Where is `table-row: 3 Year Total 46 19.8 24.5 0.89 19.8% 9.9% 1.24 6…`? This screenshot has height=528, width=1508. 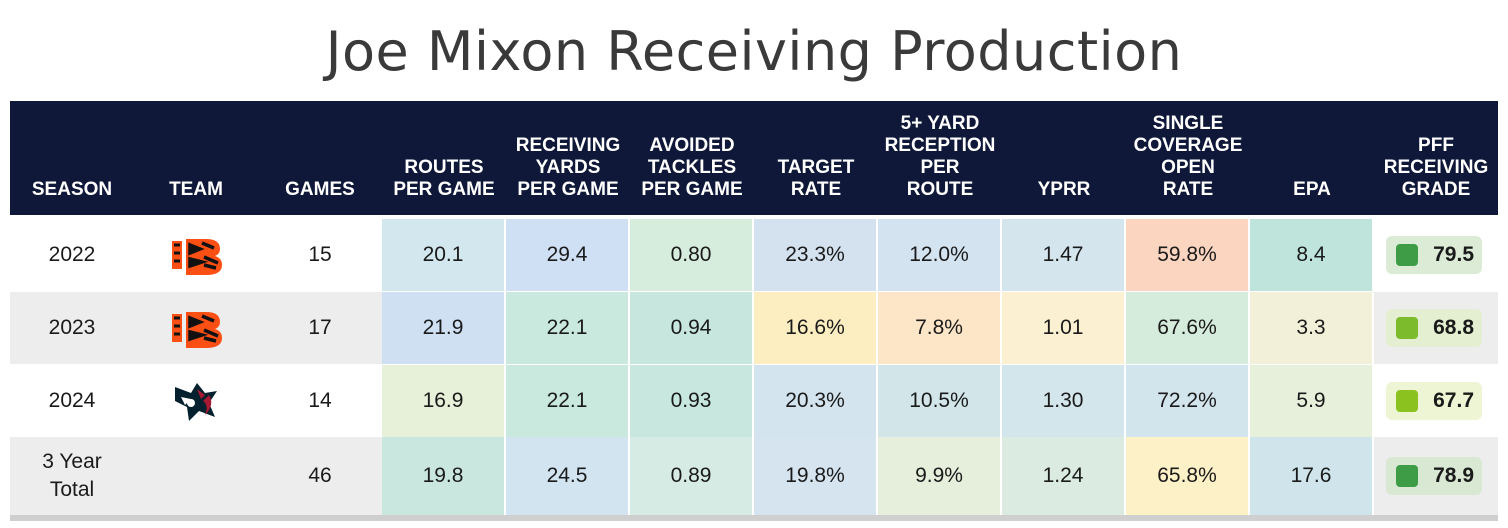
table-row: 3 Year Total 46 19.8 24.5 0.89 19.8% 9.9% 1.24 6… is located at coordinates (754, 476).